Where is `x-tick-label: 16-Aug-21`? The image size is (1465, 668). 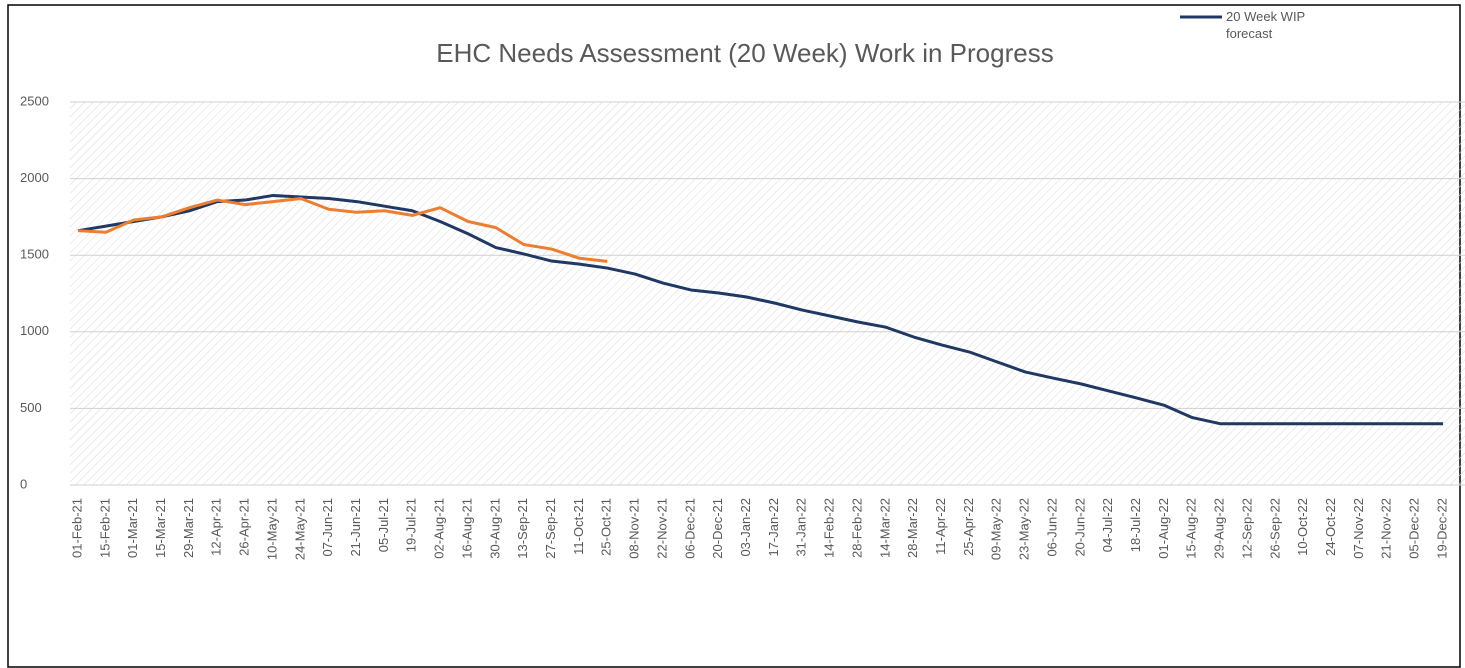 x-tick-label: 16-Aug-21 is located at coordinates (466, 528).